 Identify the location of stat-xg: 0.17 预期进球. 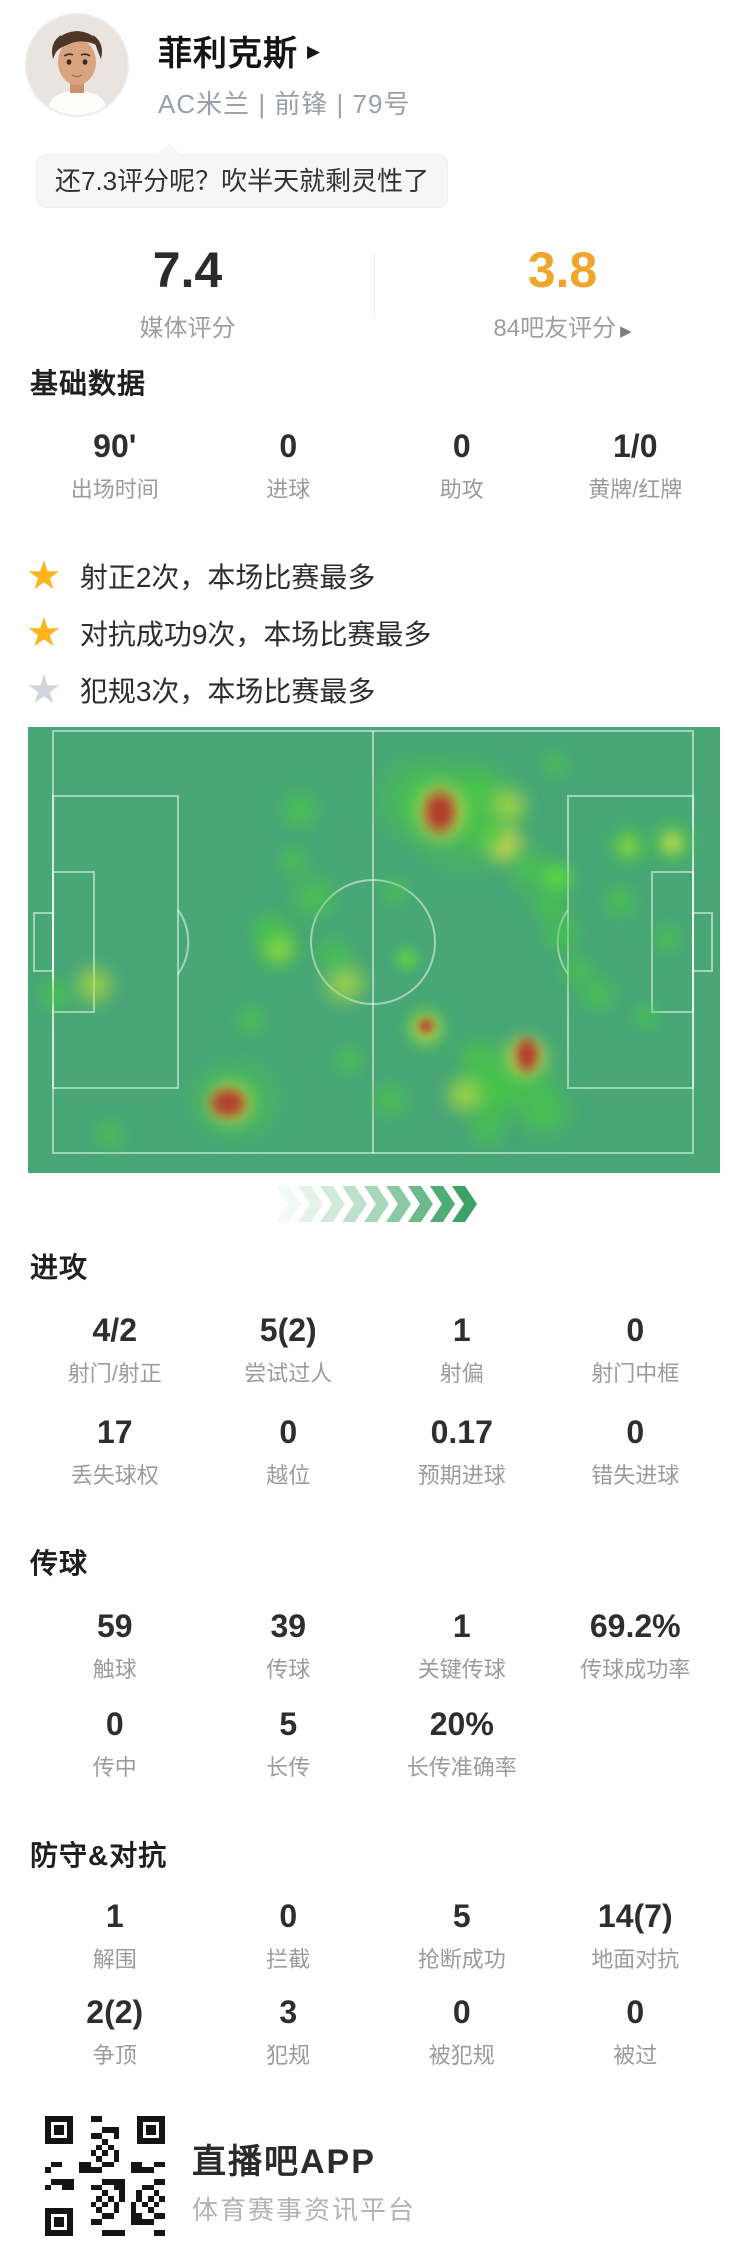
(461, 1451).